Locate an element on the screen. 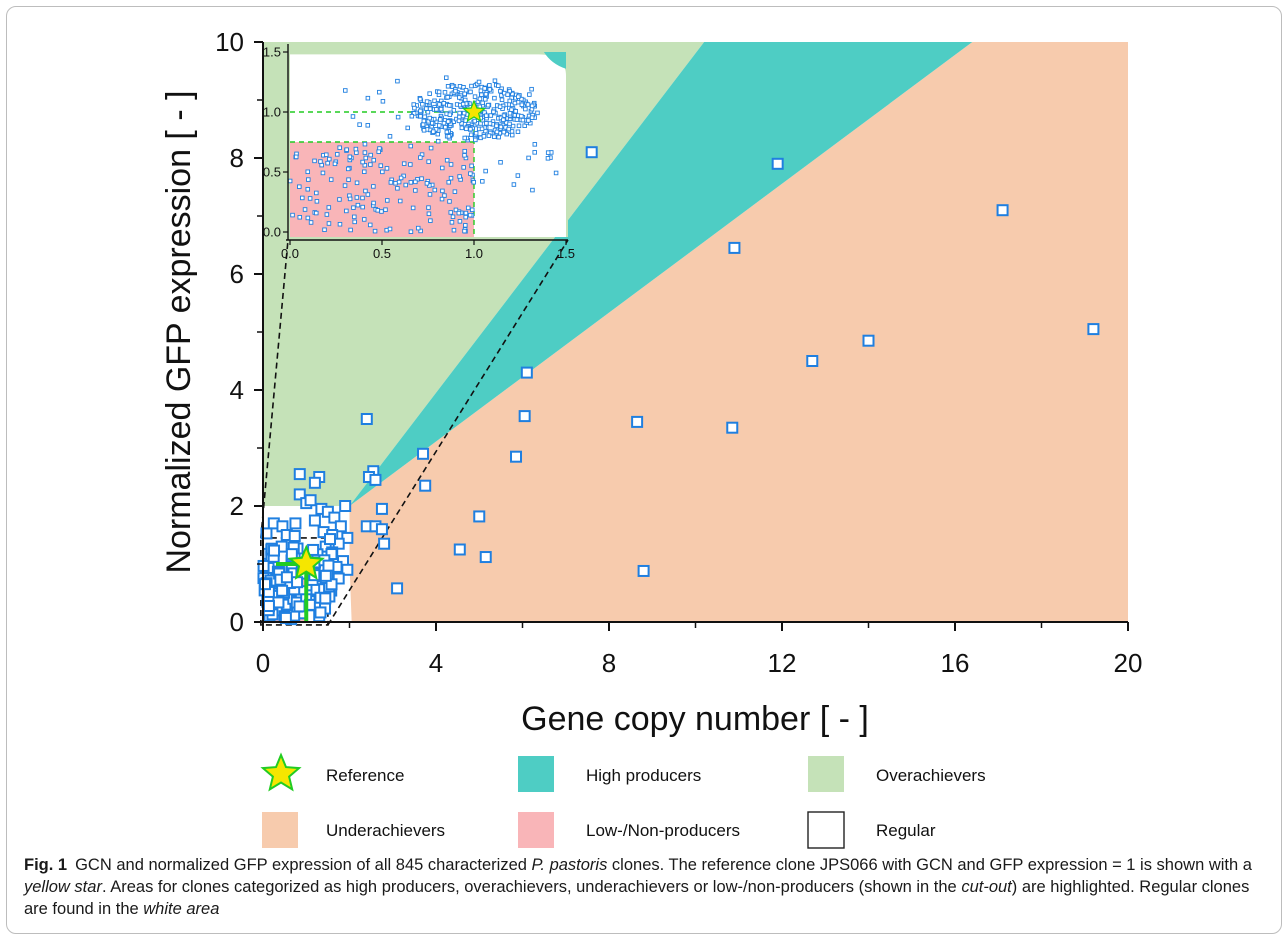 The height and width of the screenshot is (942, 1284). legend-swatch-overachievers is located at coordinates (826, 774).